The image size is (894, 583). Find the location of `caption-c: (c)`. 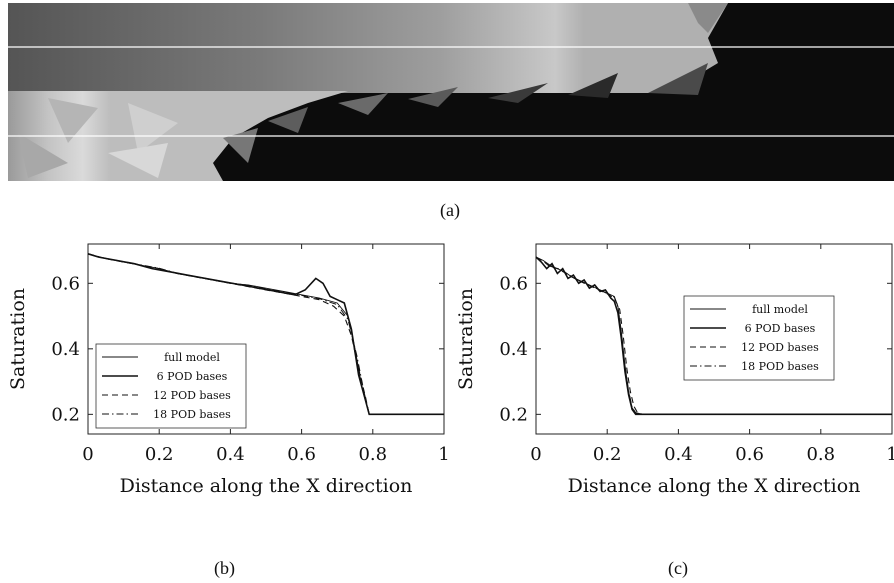

caption-c: (c) is located at coordinates (678, 568).